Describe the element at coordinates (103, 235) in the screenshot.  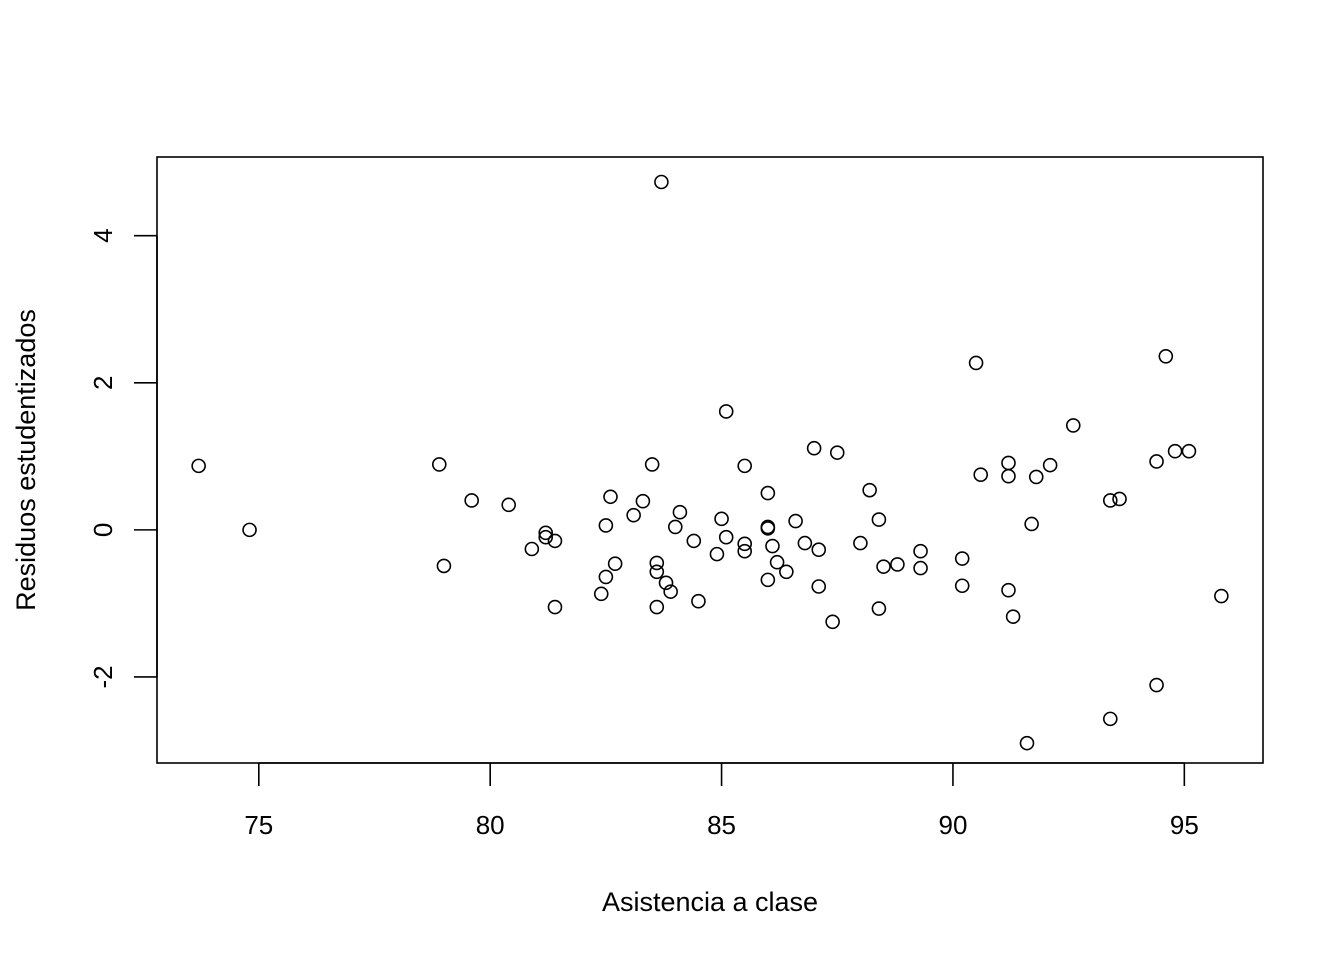
I see `y-tick-label: 4` at that location.